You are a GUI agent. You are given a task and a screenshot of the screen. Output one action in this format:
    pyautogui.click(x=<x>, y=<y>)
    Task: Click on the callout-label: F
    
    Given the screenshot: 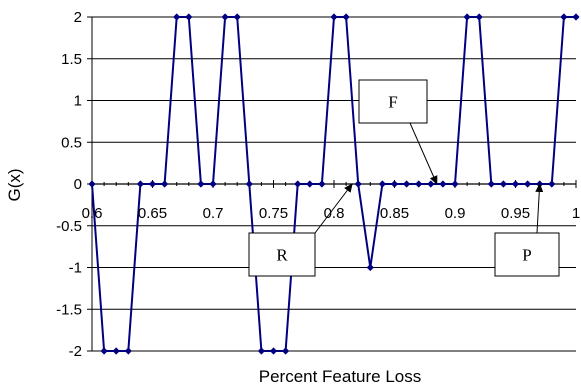 What is the action you would take?
    pyautogui.click(x=392, y=102)
    